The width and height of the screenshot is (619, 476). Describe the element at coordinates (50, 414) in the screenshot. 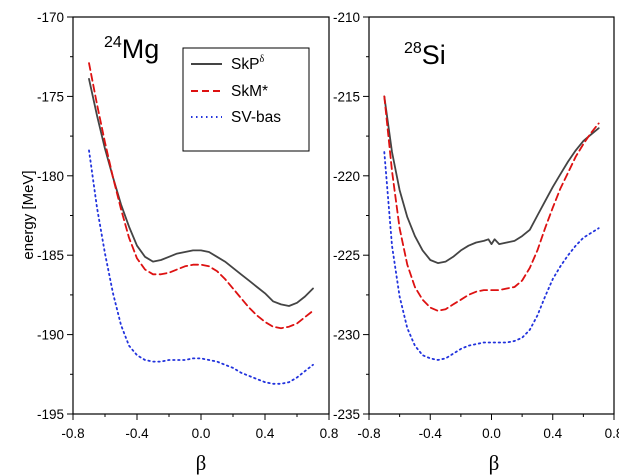

I see `y-tick-label-left-5: -195` at that location.